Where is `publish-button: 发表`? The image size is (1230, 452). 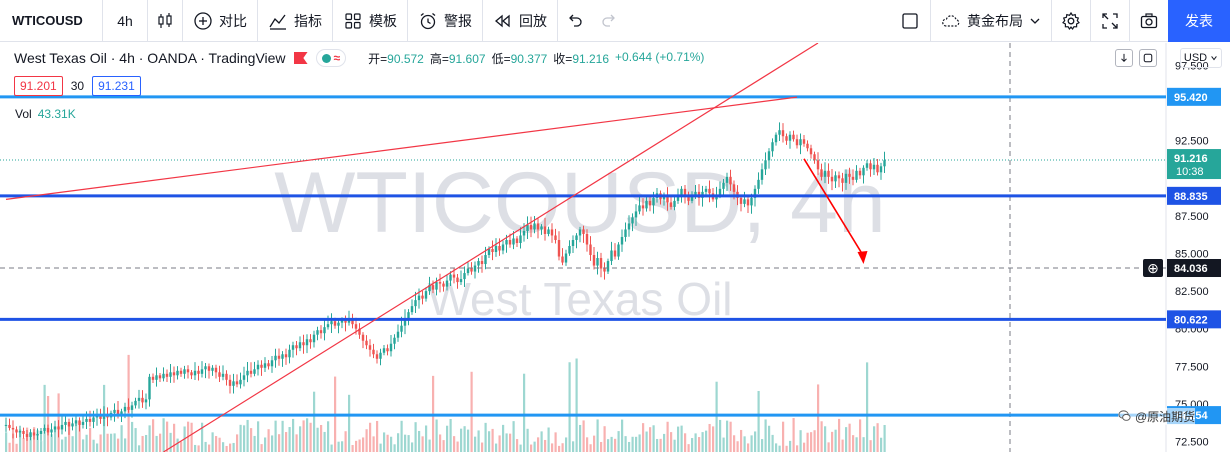 publish-button: 发表 is located at coordinates (1199, 21).